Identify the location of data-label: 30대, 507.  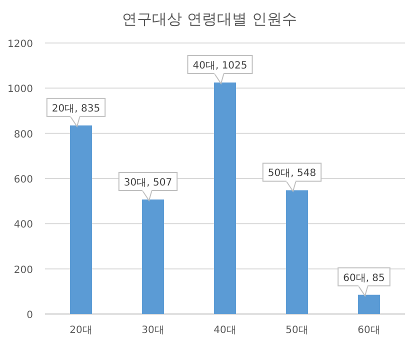
(148, 183).